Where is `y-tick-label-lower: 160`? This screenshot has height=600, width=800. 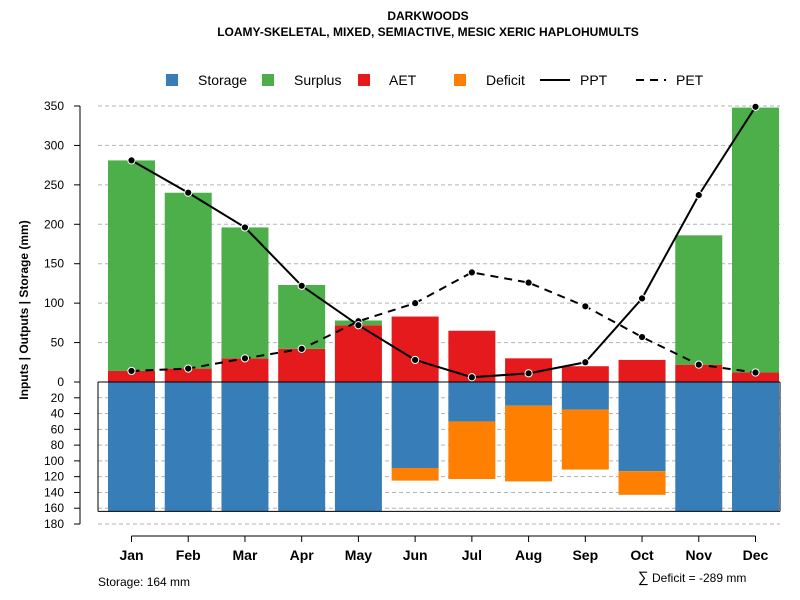 y-tick-label-lower: 160 is located at coordinates (54, 508).